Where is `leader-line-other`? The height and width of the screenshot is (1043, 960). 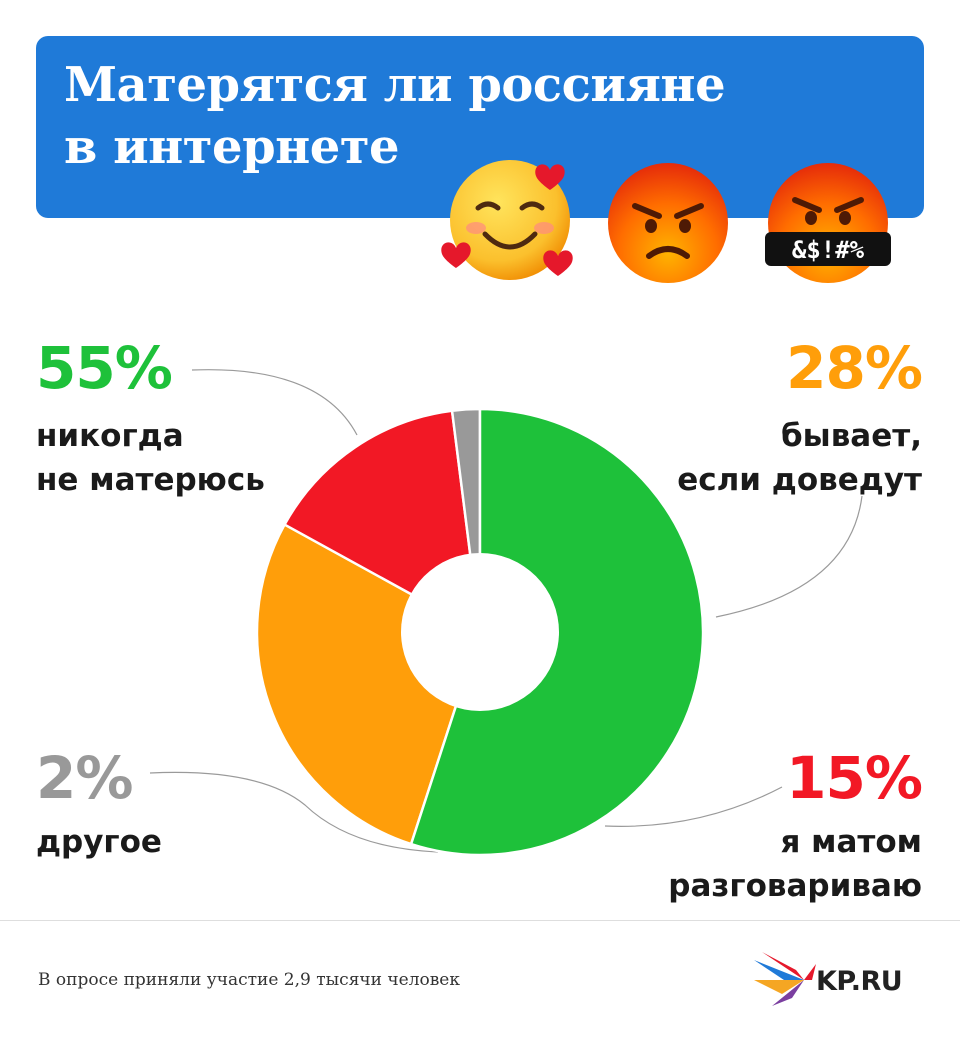
leader-line-other is located at coordinates (294, 812).